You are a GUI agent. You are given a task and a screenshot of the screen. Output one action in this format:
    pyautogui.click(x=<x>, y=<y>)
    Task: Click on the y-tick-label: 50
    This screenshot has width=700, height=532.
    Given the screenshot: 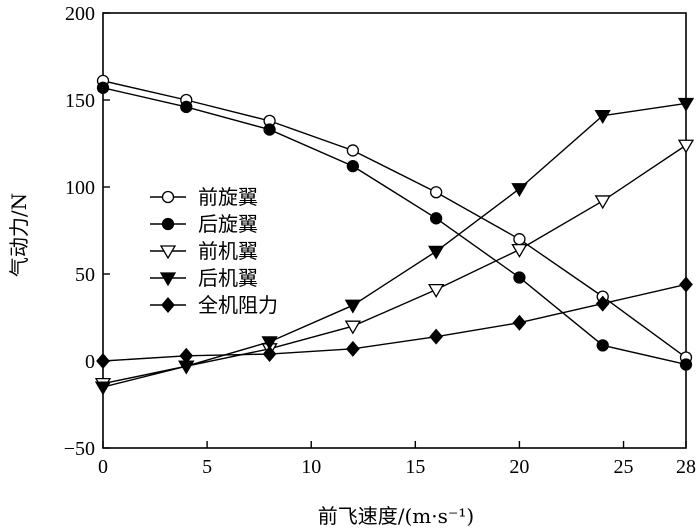 What is the action you would take?
    pyautogui.click(x=85, y=275)
    